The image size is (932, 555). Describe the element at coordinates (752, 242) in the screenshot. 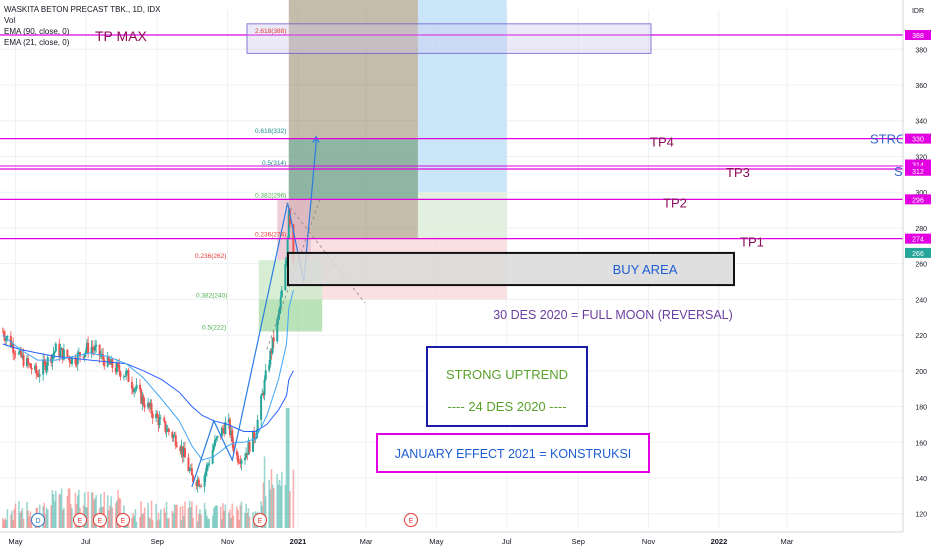

I see `level-label-tp1: TP1` at that location.